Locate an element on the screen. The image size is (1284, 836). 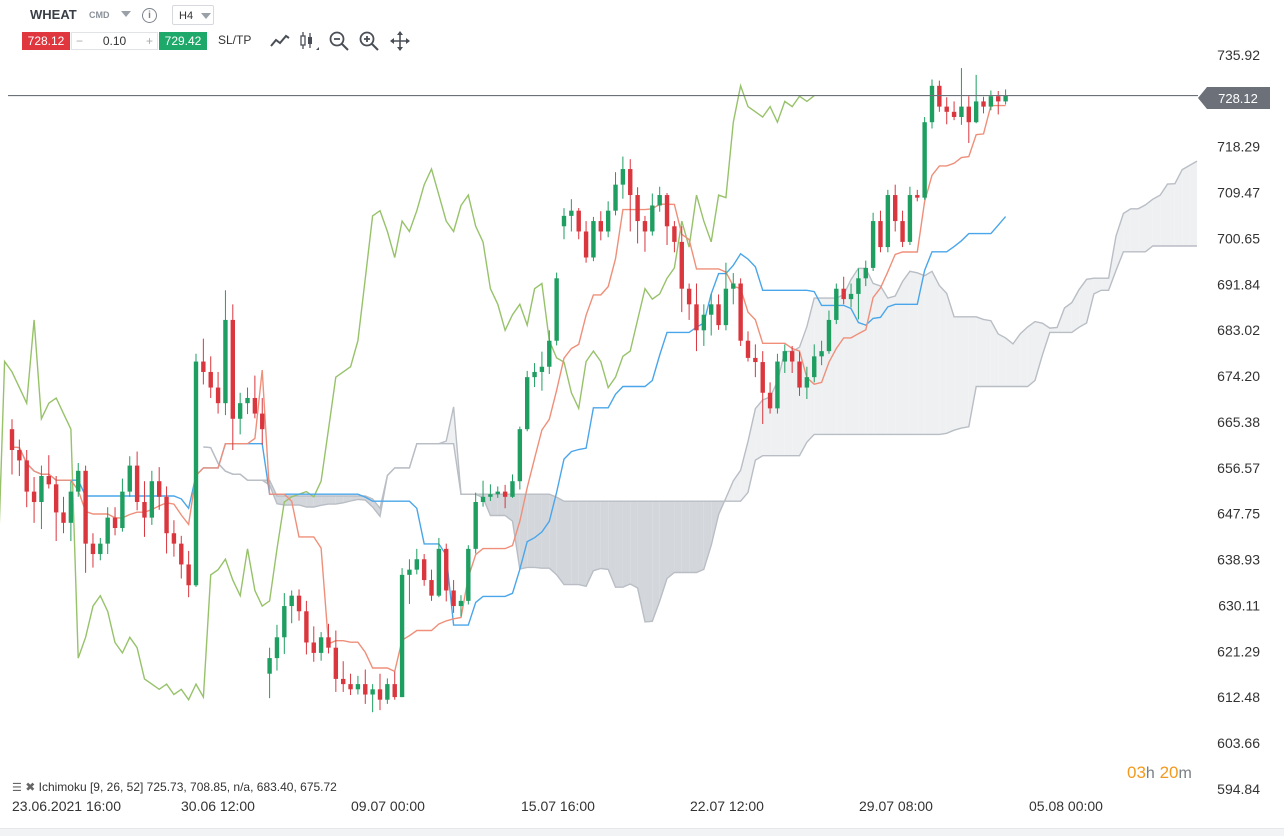
volume-stepper: − 0.10 + is located at coordinates (114, 41).